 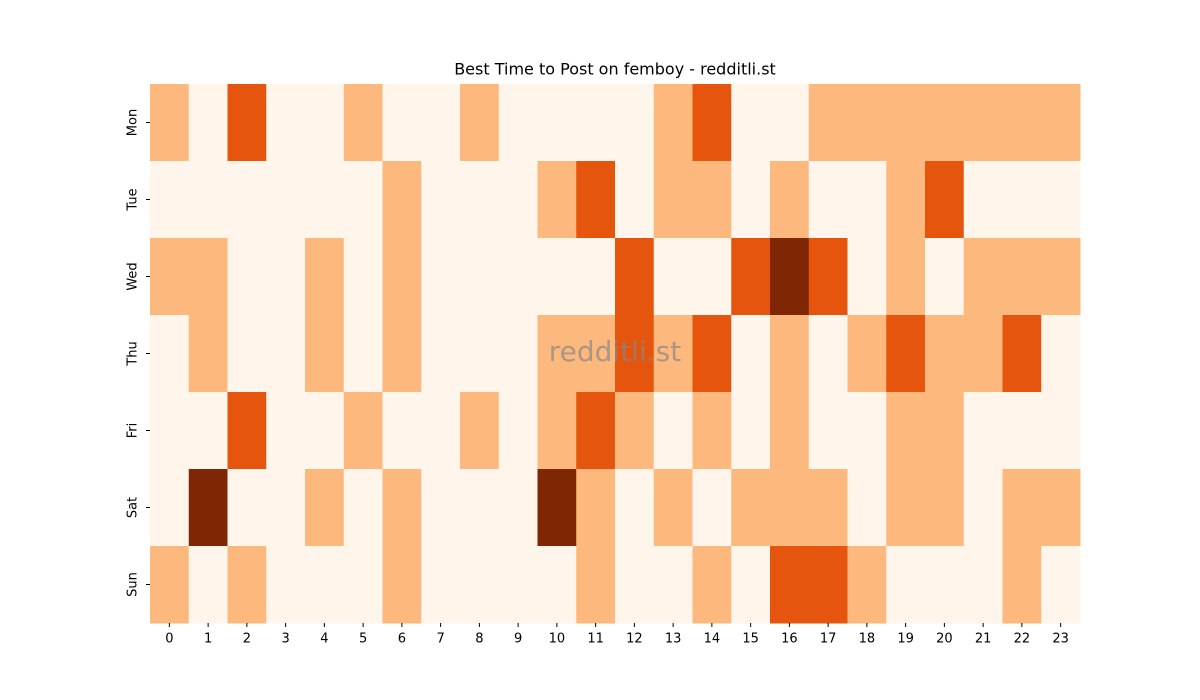 What do you see at coordinates (983, 639) in the screenshot?
I see `x-tick-label: 21` at bounding box center [983, 639].